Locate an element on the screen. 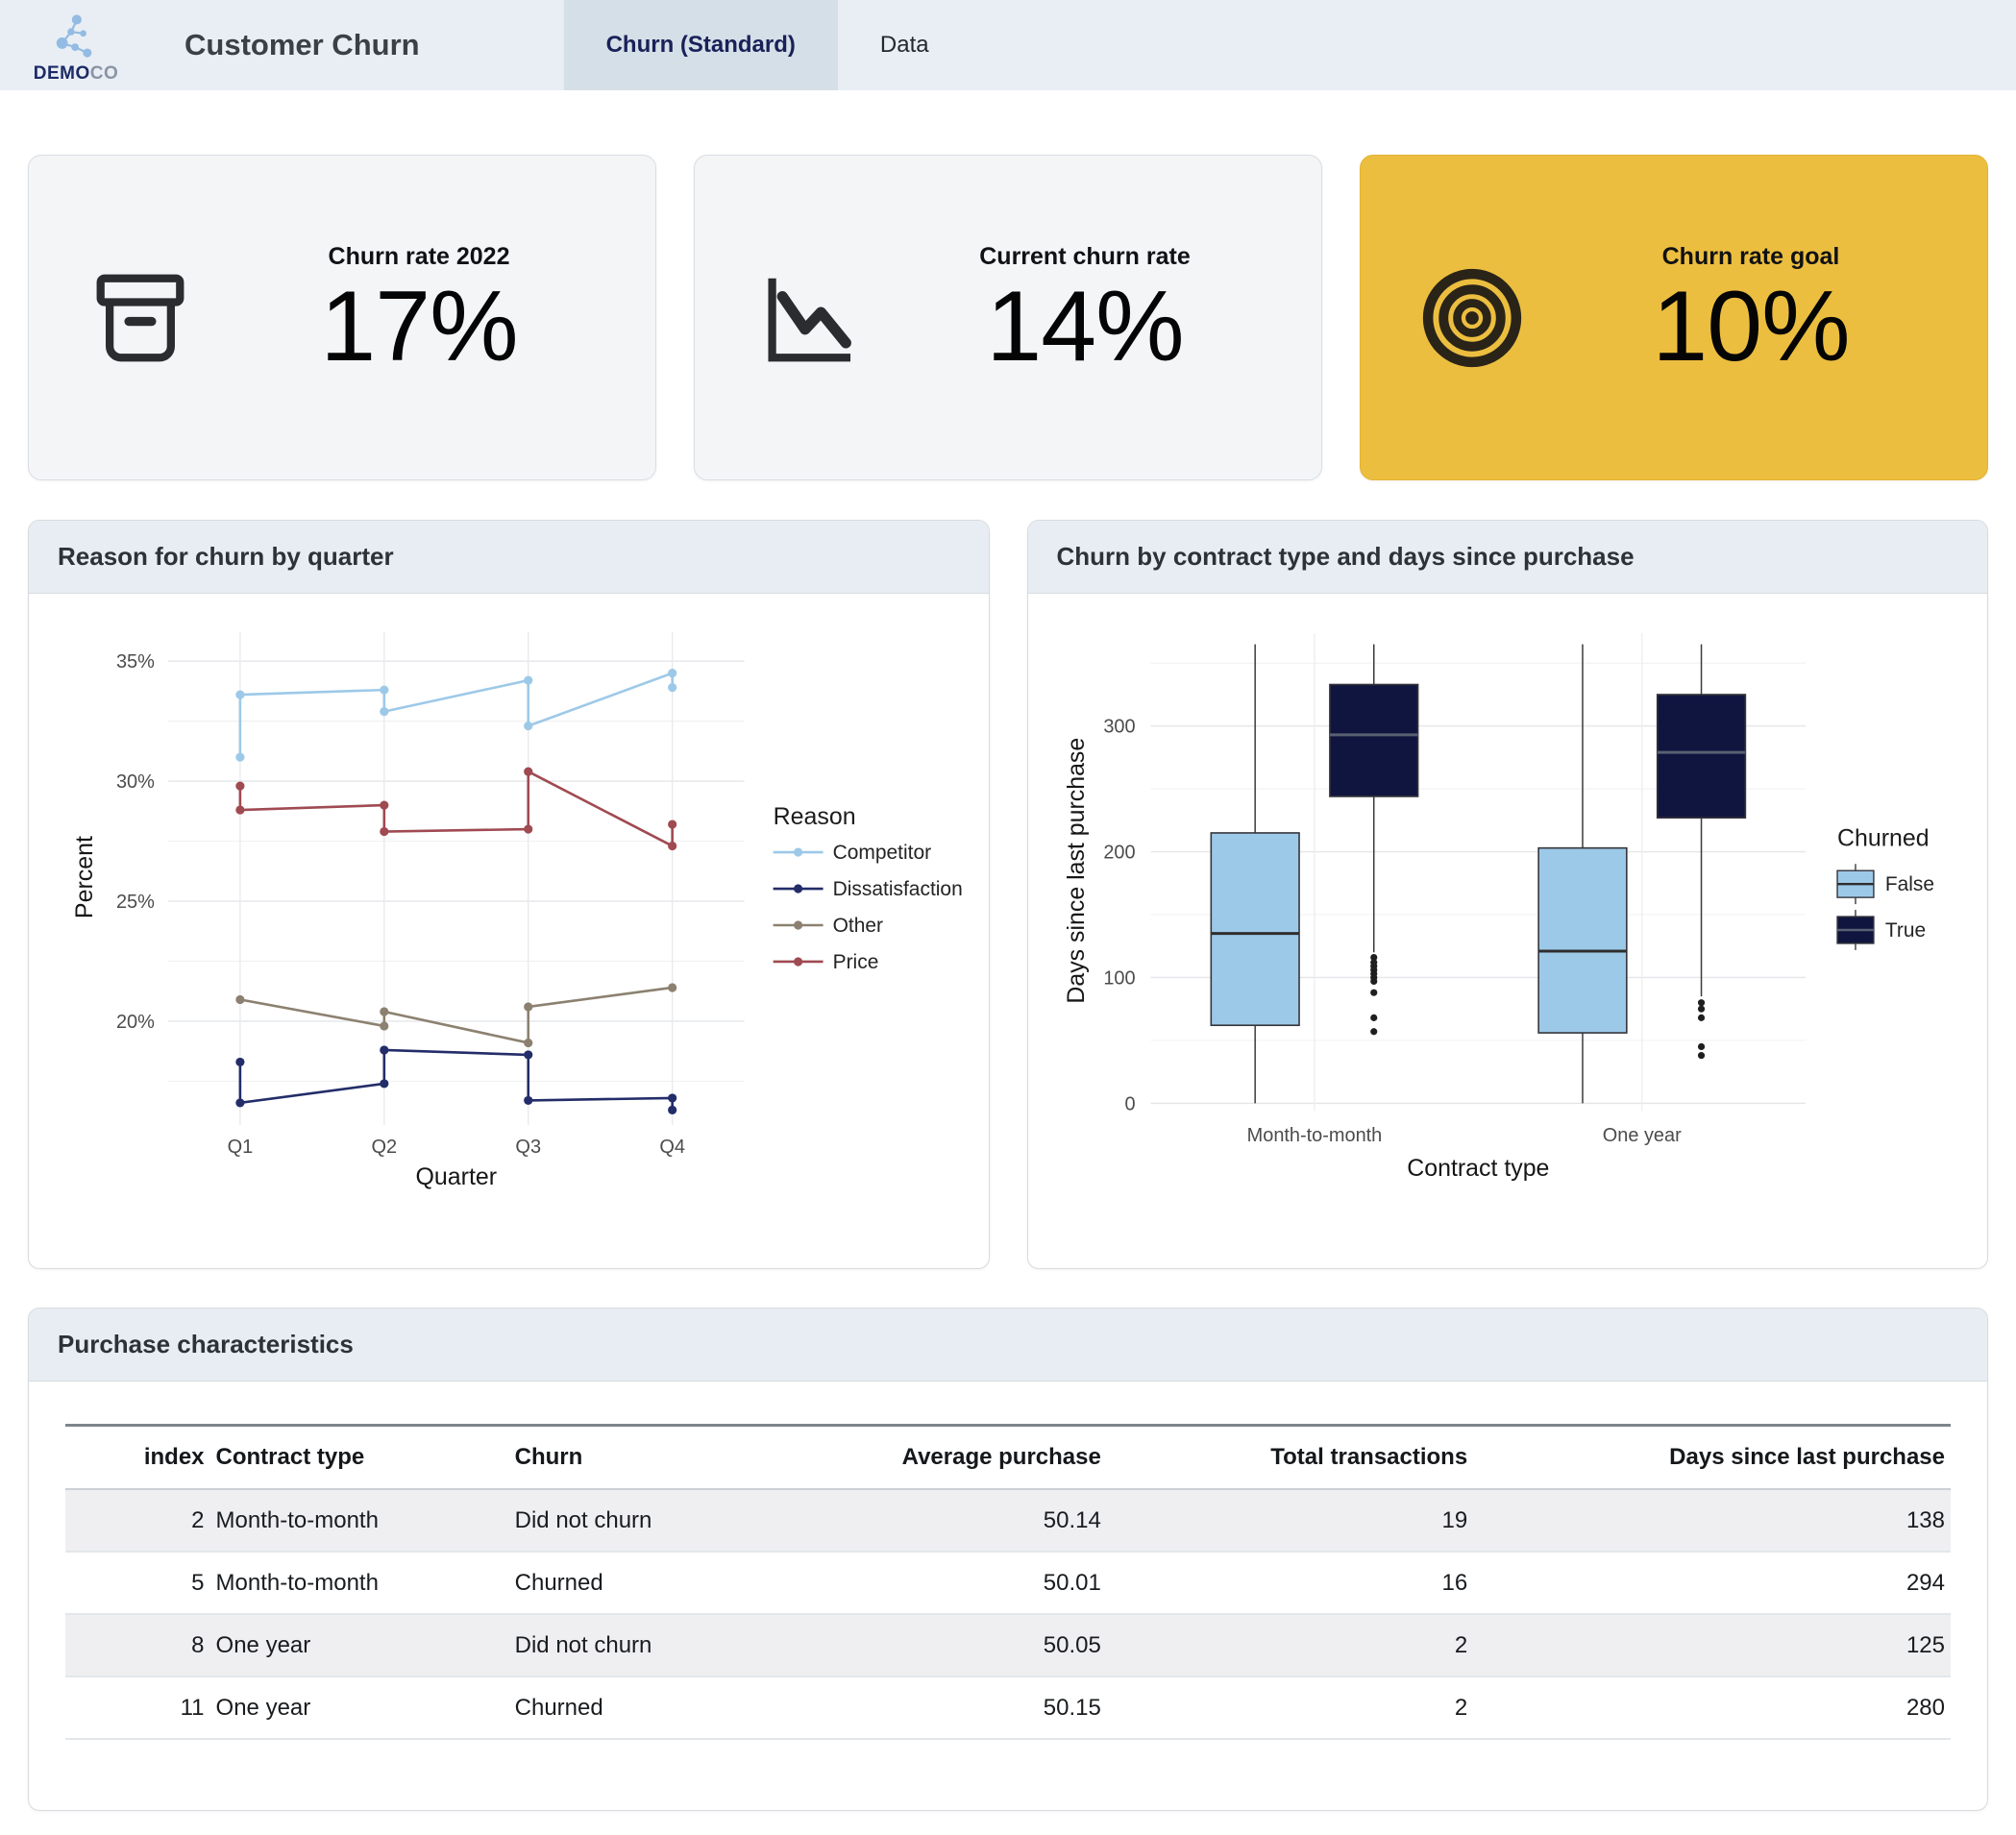  svg-text: 30% is located at coordinates (135, 782).